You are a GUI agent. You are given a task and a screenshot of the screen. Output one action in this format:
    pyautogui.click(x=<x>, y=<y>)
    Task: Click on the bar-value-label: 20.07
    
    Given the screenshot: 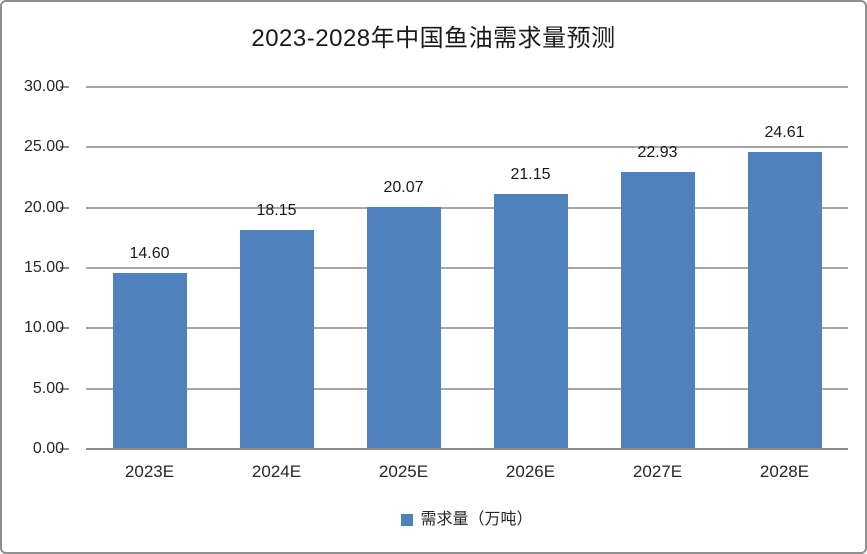 What is the action you would take?
    pyautogui.click(x=403, y=187)
    